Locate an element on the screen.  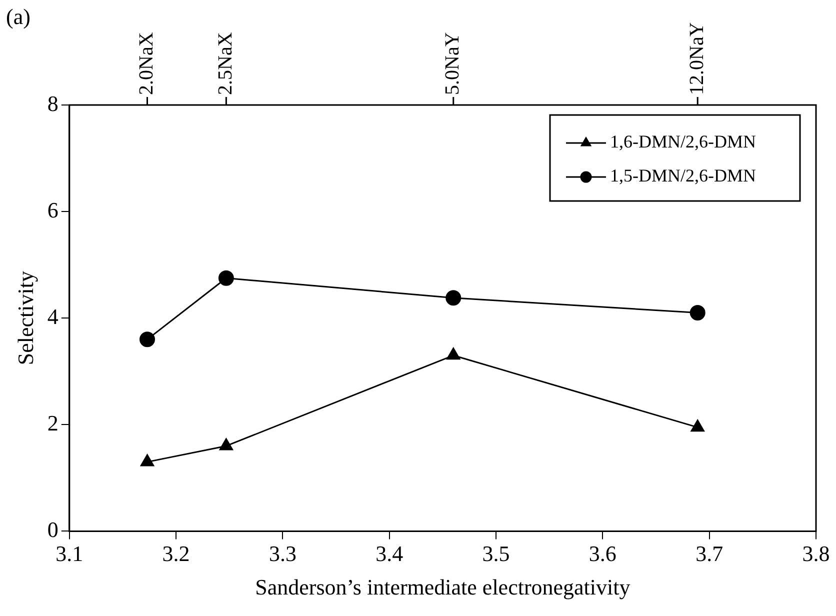
x-axis-title: Sanderson’s intermediate electronegativity is located at coordinates (442, 587).